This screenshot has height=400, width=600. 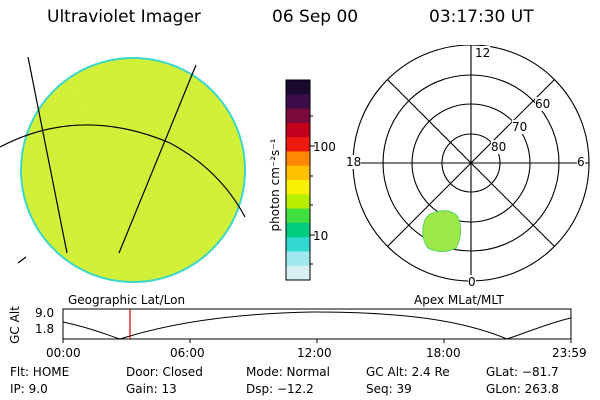 What do you see at coordinates (581, 162) in the screenshot?
I see `mlt-label-6: 6` at bounding box center [581, 162].